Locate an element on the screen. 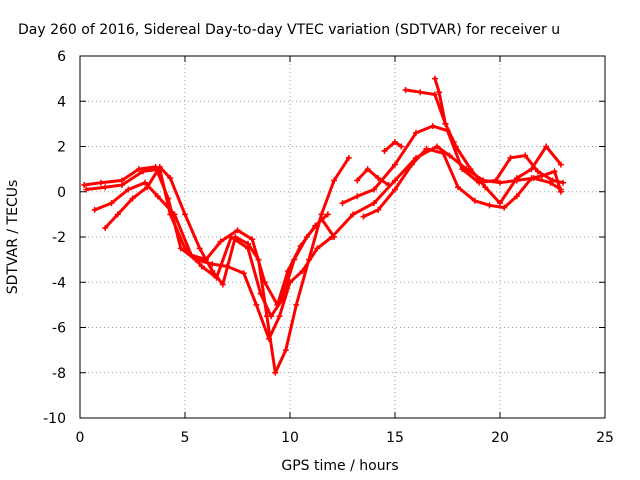  y-tick-label: -2 is located at coordinates (59, 238).